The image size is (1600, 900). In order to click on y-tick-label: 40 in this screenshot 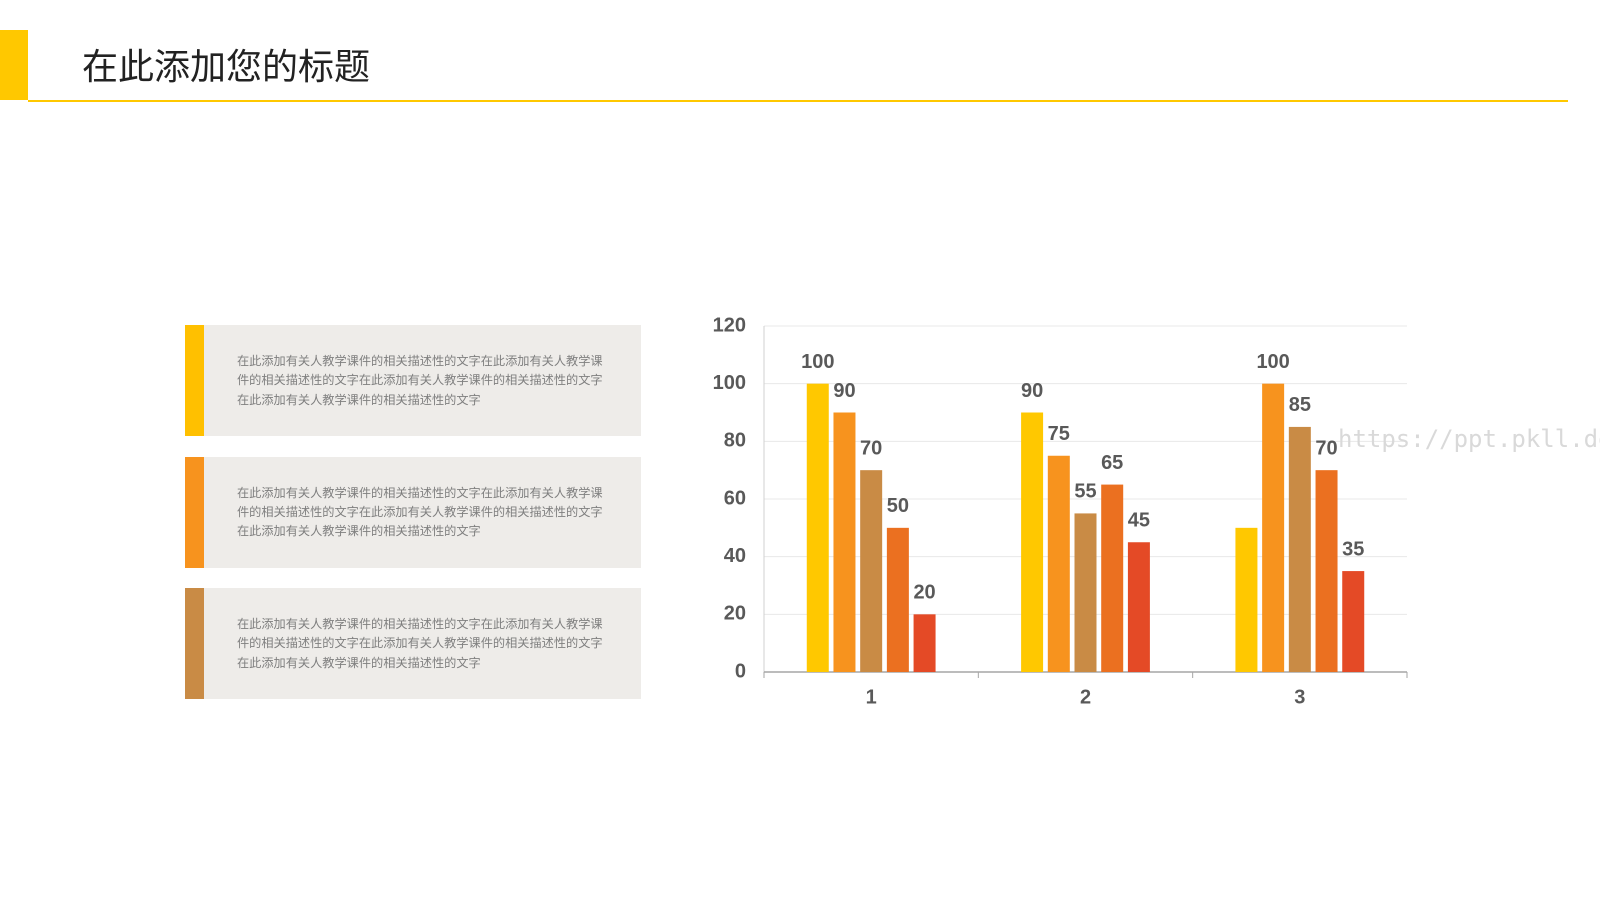, I will do `click(735, 556)`.